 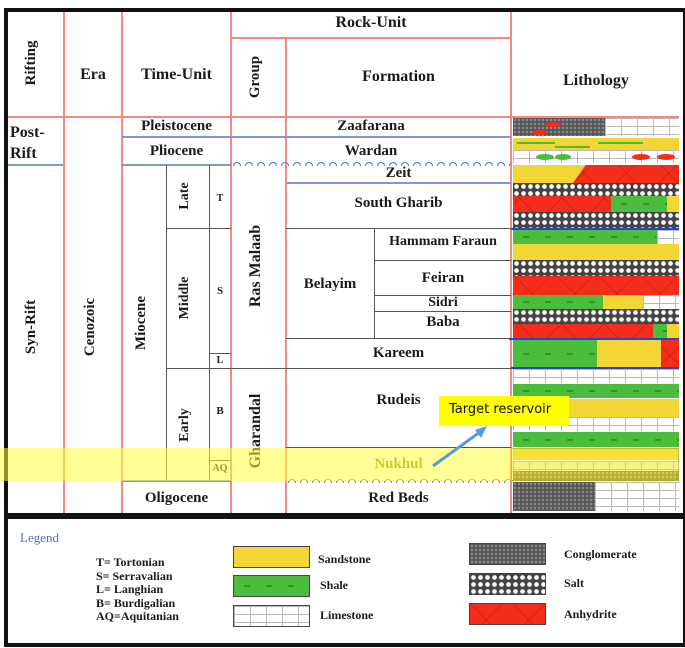 I want to click on belayim-member-divider, so click(x=374, y=283).